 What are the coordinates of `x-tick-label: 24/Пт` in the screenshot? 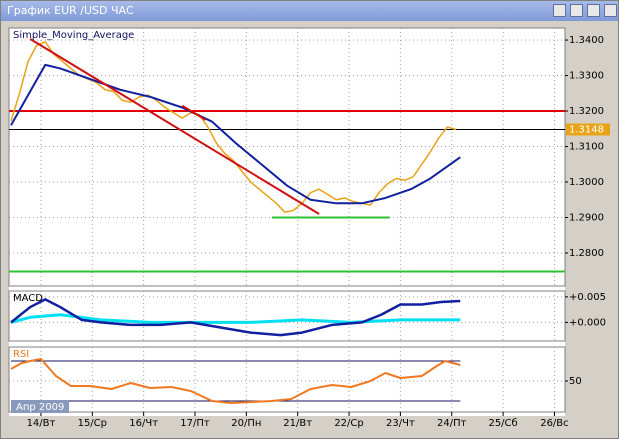 It's located at (452, 423).